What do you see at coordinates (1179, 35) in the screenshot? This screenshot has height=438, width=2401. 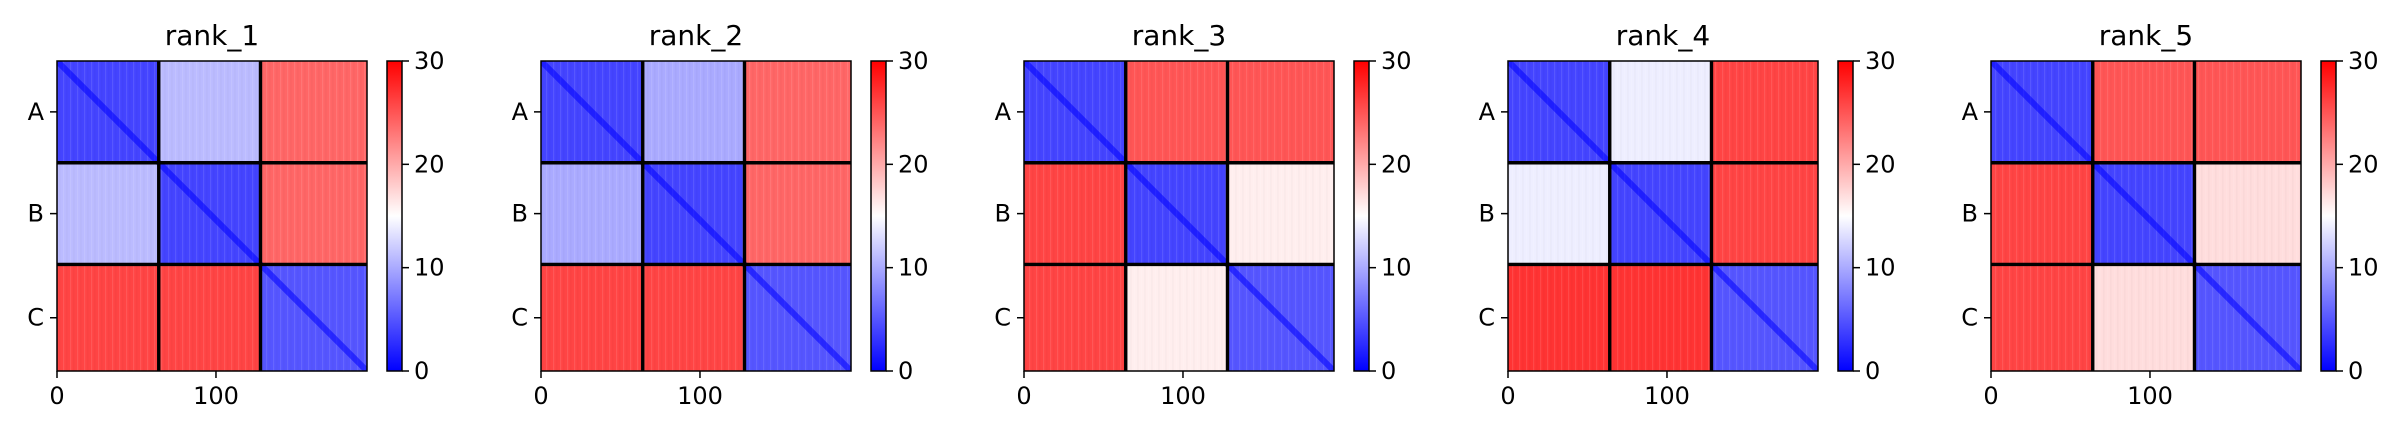 I see `panel-title: rank_3` at bounding box center [1179, 35].